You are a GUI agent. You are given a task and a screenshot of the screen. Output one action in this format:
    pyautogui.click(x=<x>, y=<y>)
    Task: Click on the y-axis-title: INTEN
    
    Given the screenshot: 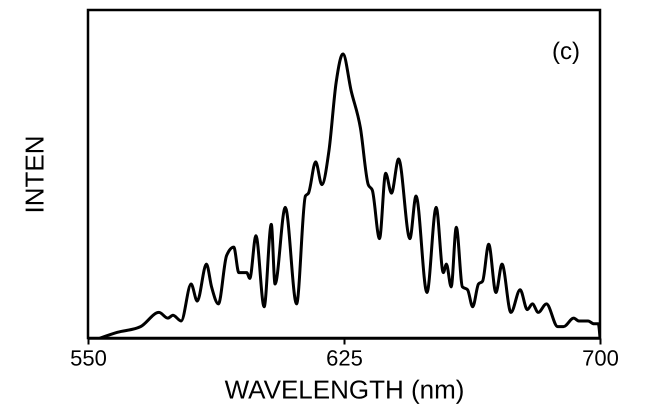 What is the action you would take?
    pyautogui.click(x=35, y=175)
    